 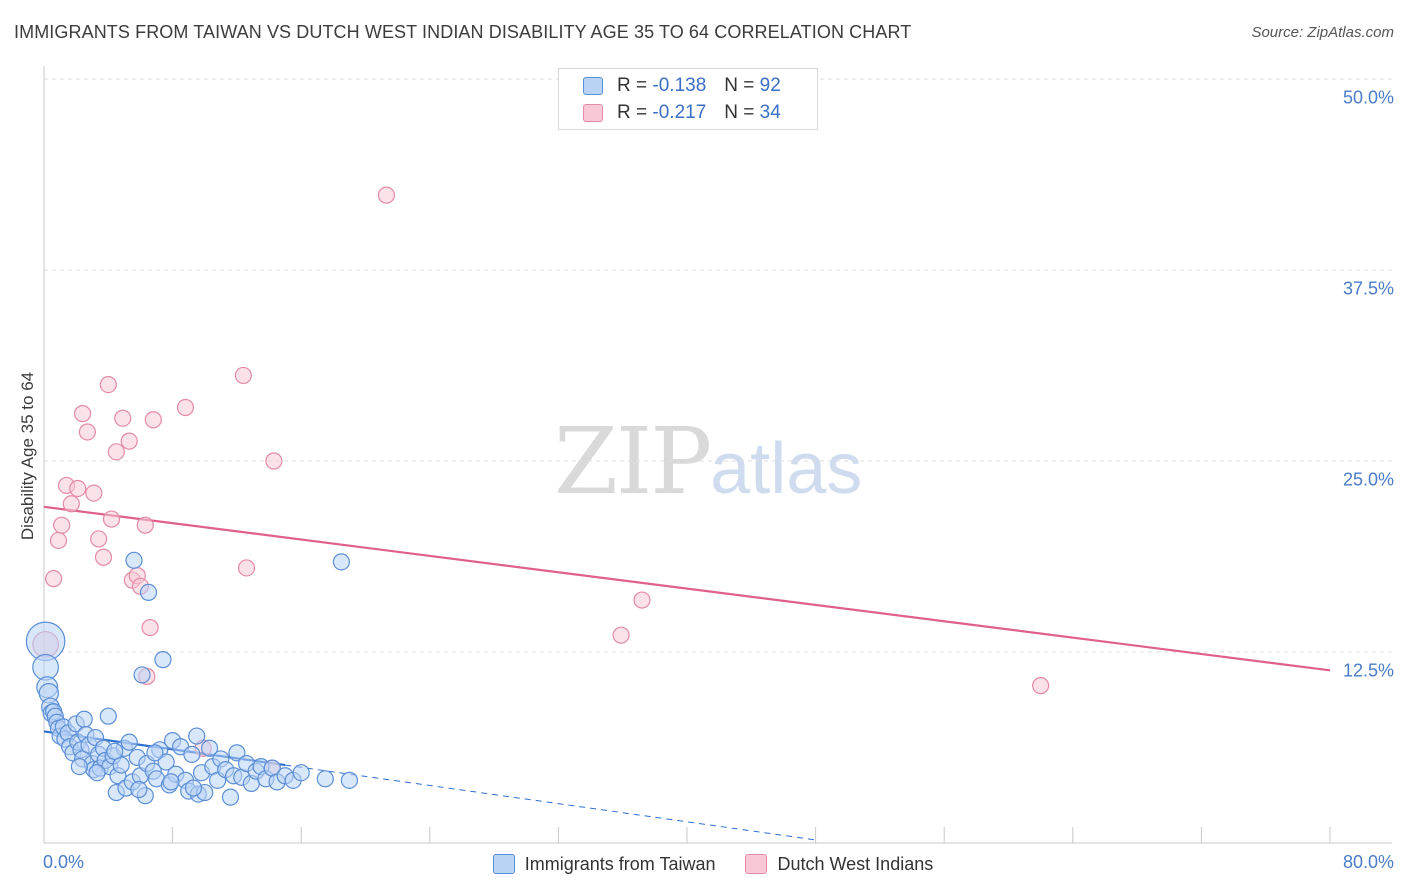 What do you see at coordinates (786, 469) in the screenshot?
I see `watermark-atlas: atlas` at bounding box center [786, 469].